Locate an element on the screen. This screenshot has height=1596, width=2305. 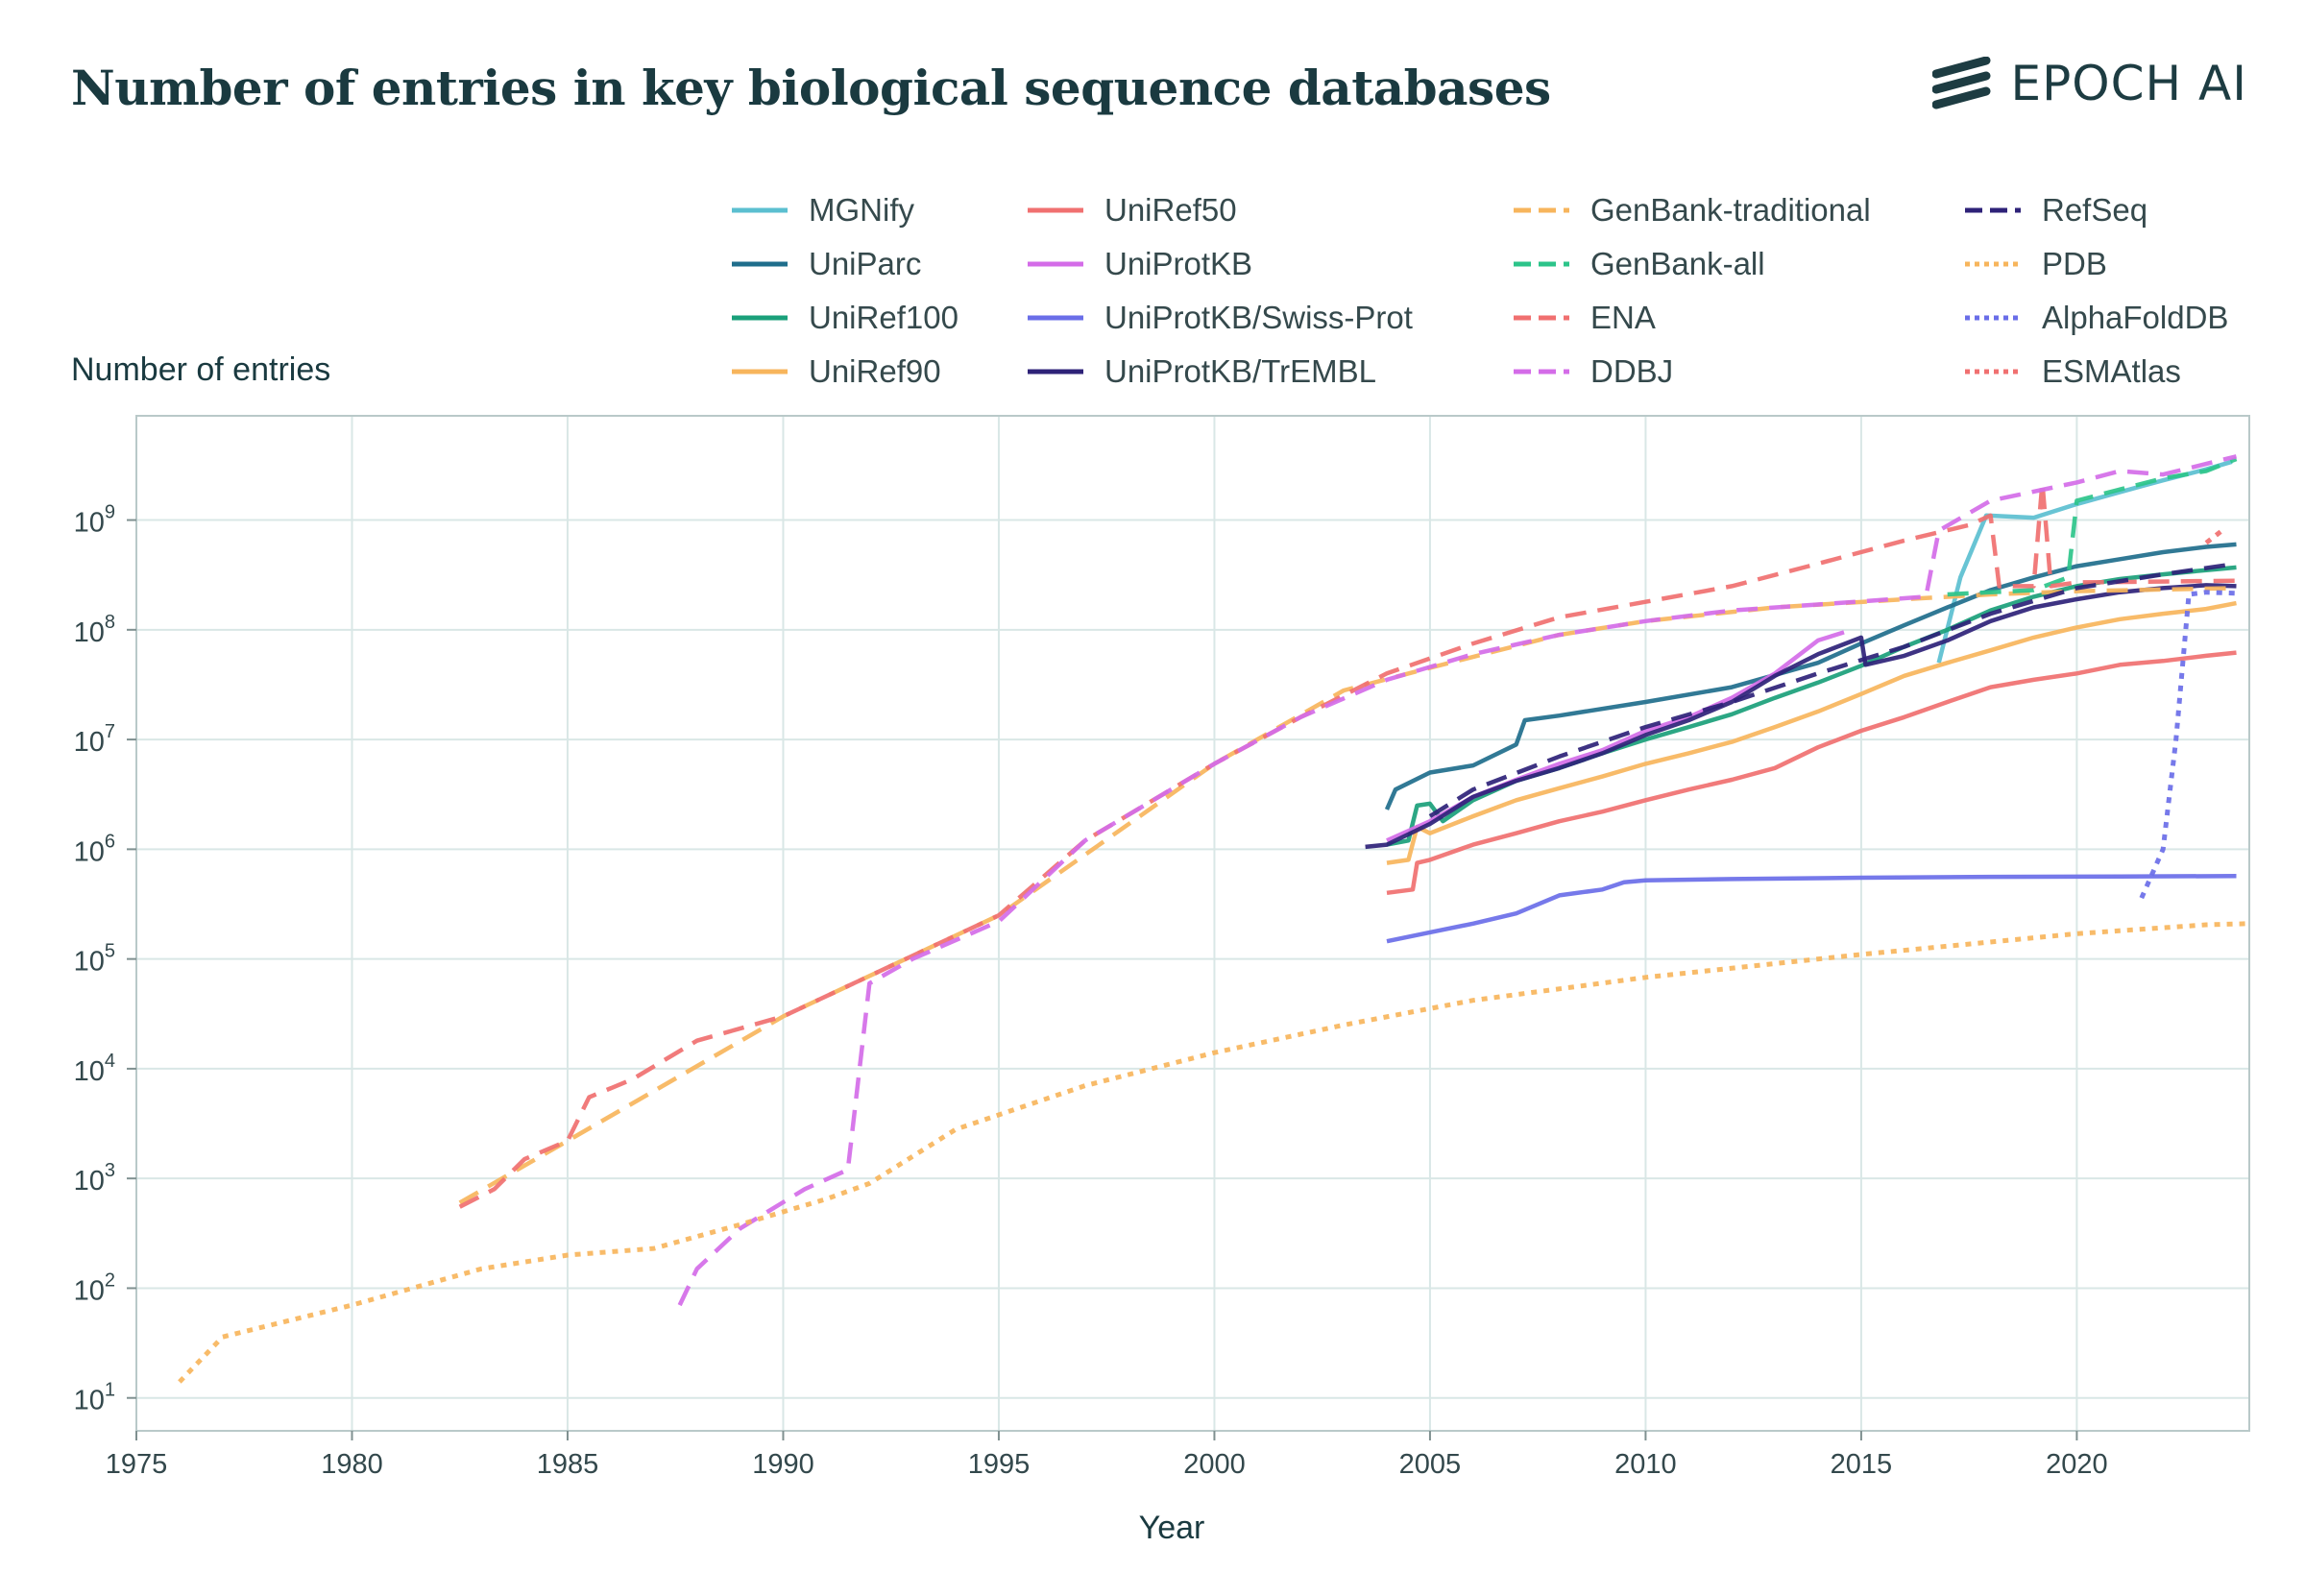
legend-label: PDB is located at coordinates (2074, 263).